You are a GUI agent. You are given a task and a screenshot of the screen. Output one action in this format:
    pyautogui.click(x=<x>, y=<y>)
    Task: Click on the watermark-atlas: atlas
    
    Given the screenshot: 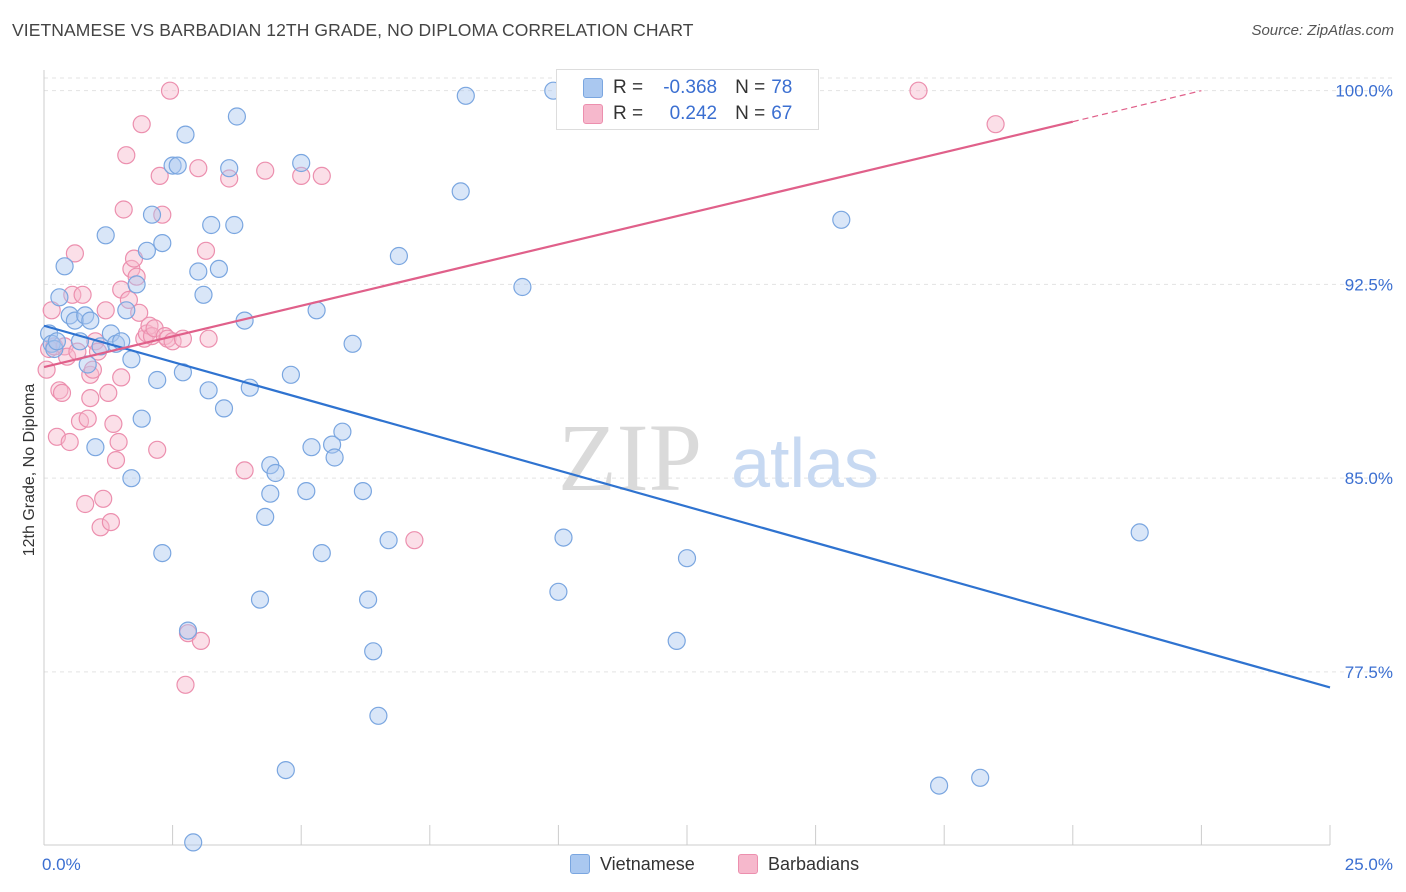 What is the action you would take?
    pyautogui.click(x=805, y=463)
    